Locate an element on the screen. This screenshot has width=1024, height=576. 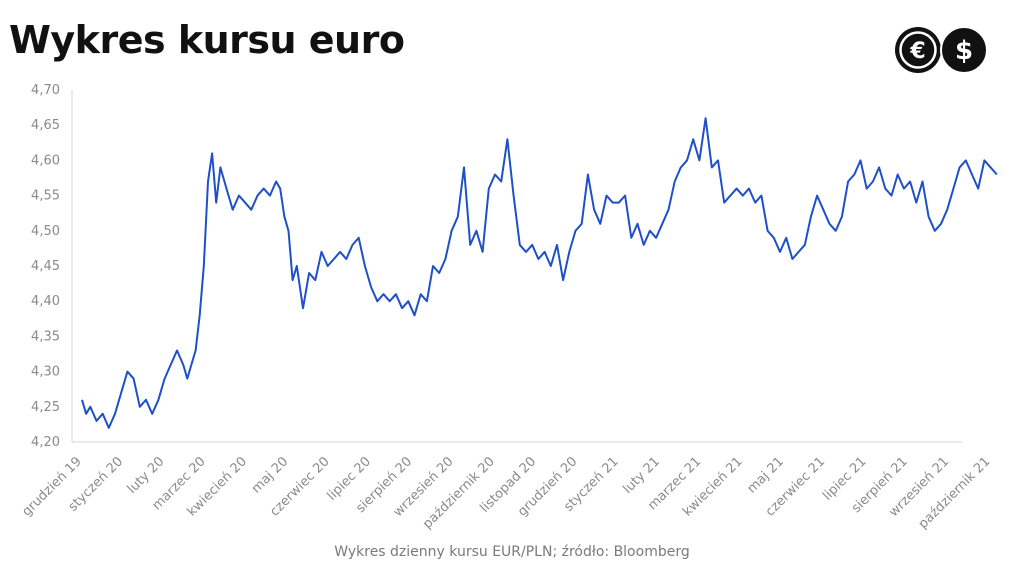
dollar-icon: $ is located at coordinates (964, 50).